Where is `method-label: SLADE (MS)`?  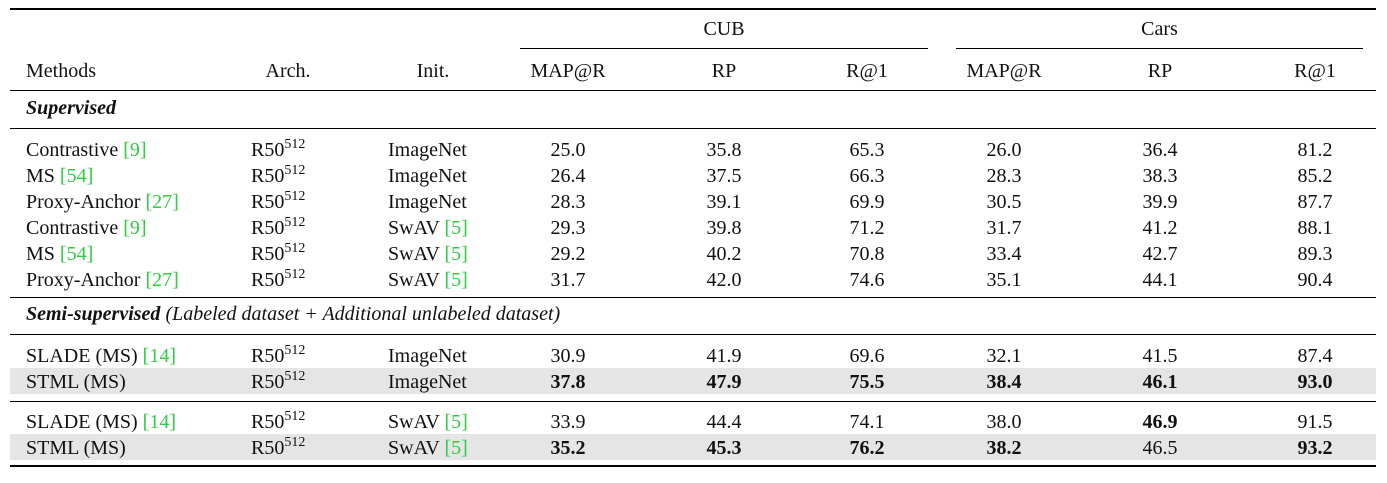
method-label: SLADE (MS) is located at coordinates (84, 422).